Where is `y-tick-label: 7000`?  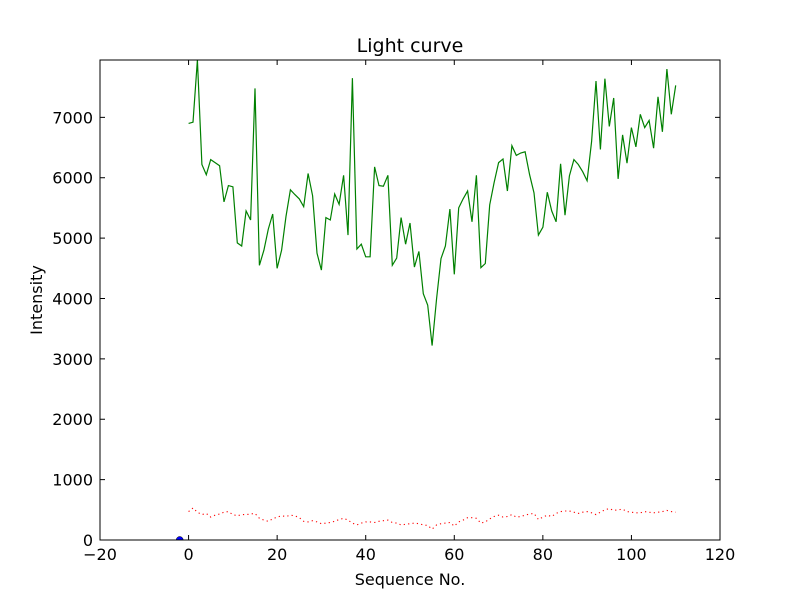 y-tick-label: 7000 is located at coordinates (72, 117).